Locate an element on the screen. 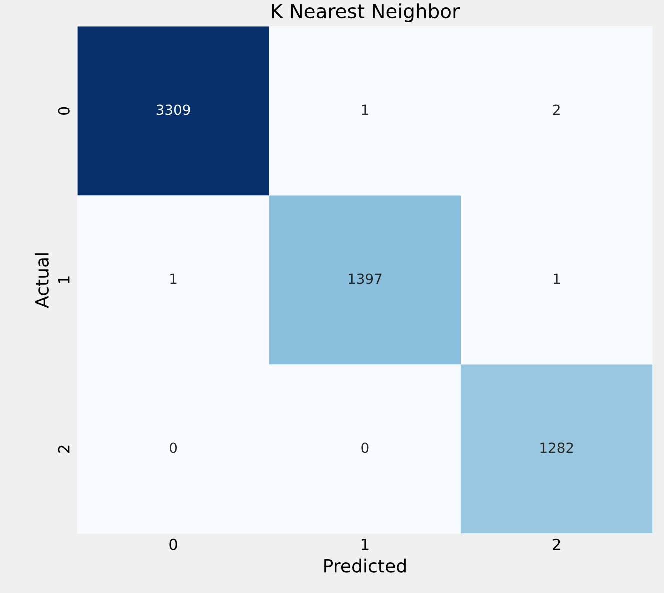  x-tick-label: 1 is located at coordinates (365, 544).